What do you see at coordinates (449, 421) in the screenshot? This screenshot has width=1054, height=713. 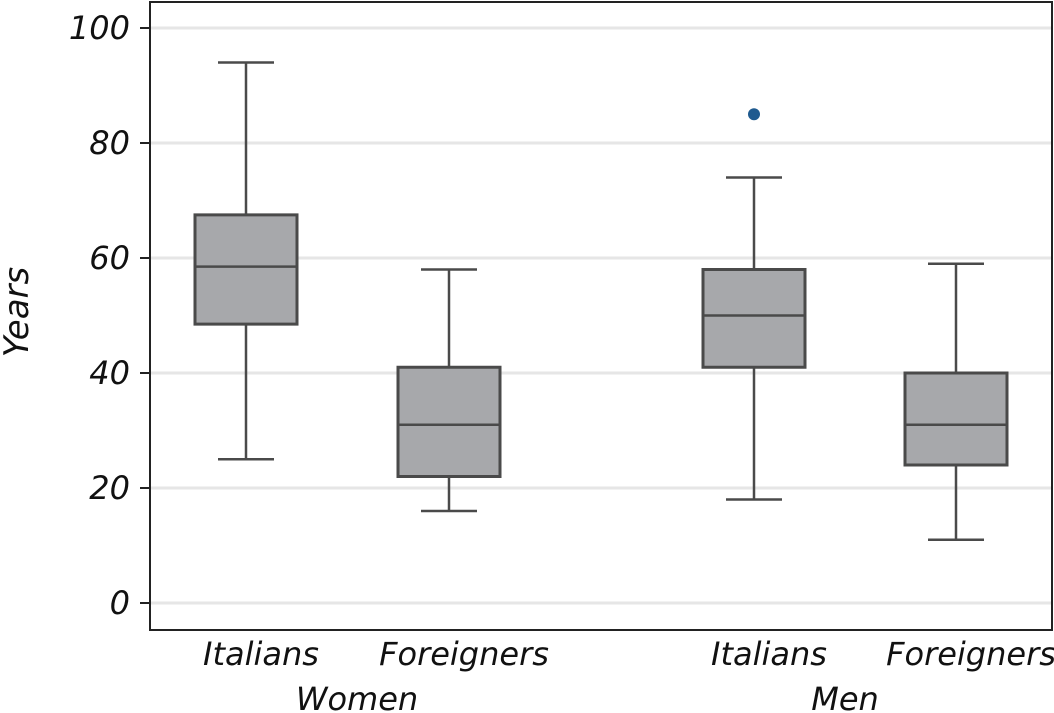 I see `box-women-foreigners` at bounding box center [449, 421].